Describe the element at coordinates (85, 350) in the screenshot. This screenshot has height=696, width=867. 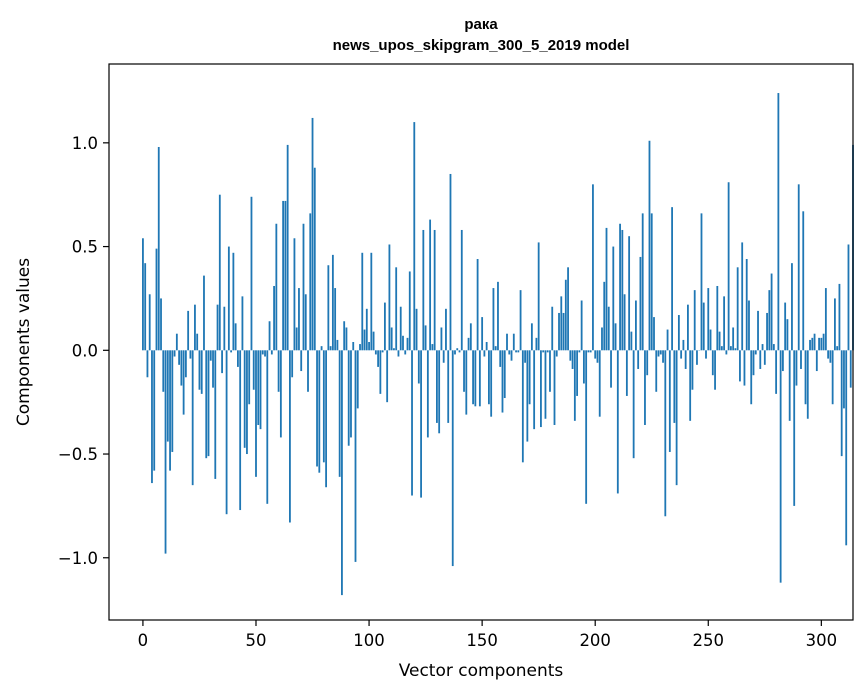
I see `y-tick-label: 0.0` at that location.